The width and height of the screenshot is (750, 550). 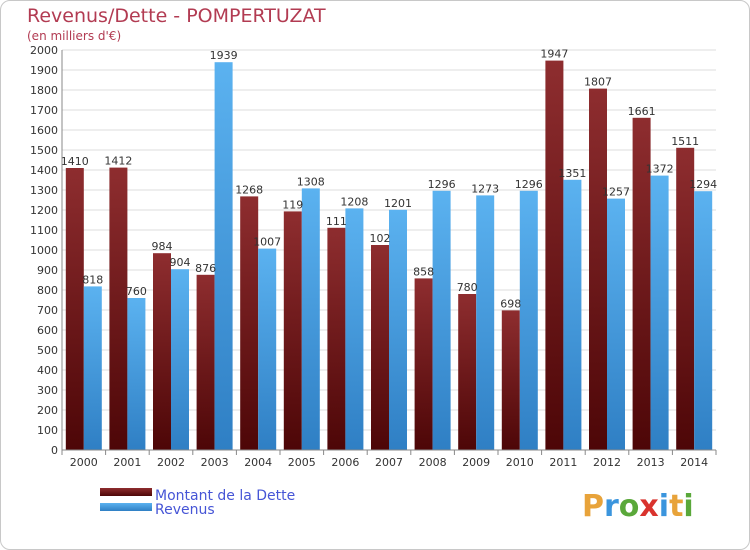 What do you see at coordinates (685, 141) in the screenshot?
I see `data-label-dette: 1511` at bounding box center [685, 141].